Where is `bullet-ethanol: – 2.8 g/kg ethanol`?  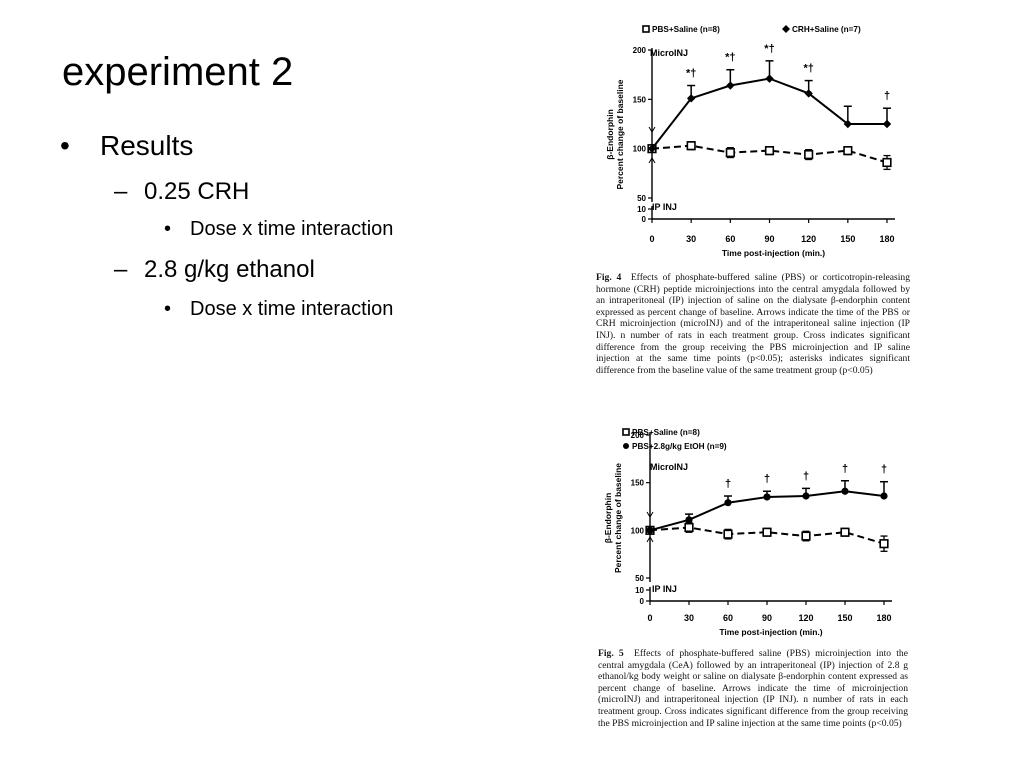 bullet-ethanol: – 2.8 g/kg ethanol is located at coordinates (285, 270).